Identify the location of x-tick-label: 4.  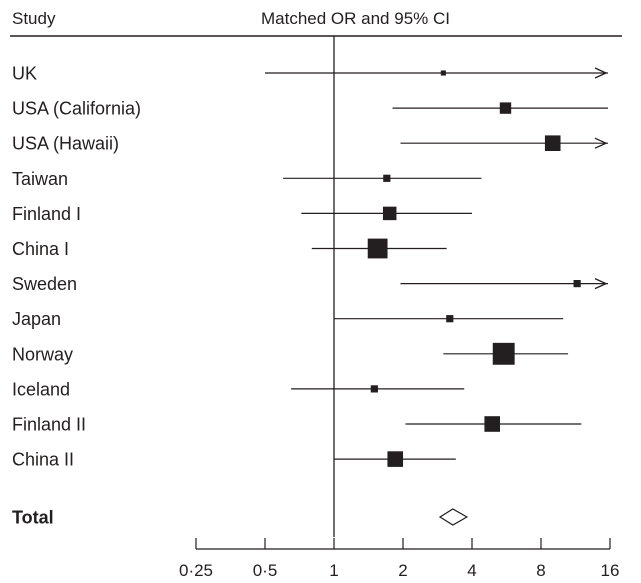
(471, 570).